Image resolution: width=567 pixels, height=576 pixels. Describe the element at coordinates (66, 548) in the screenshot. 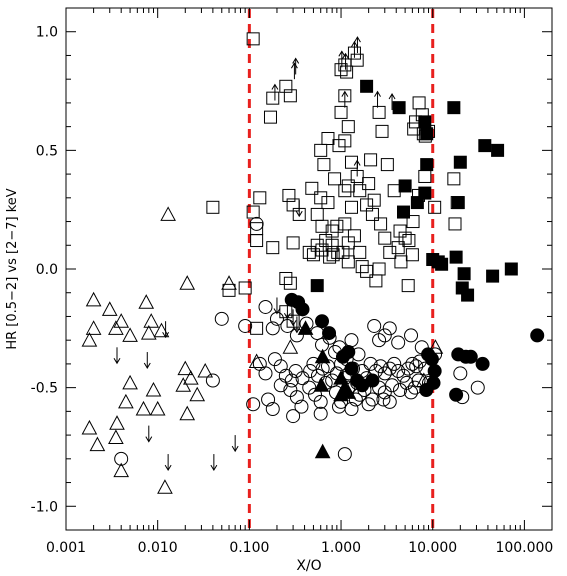

I see `x-tick-label: 0.001` at that location.